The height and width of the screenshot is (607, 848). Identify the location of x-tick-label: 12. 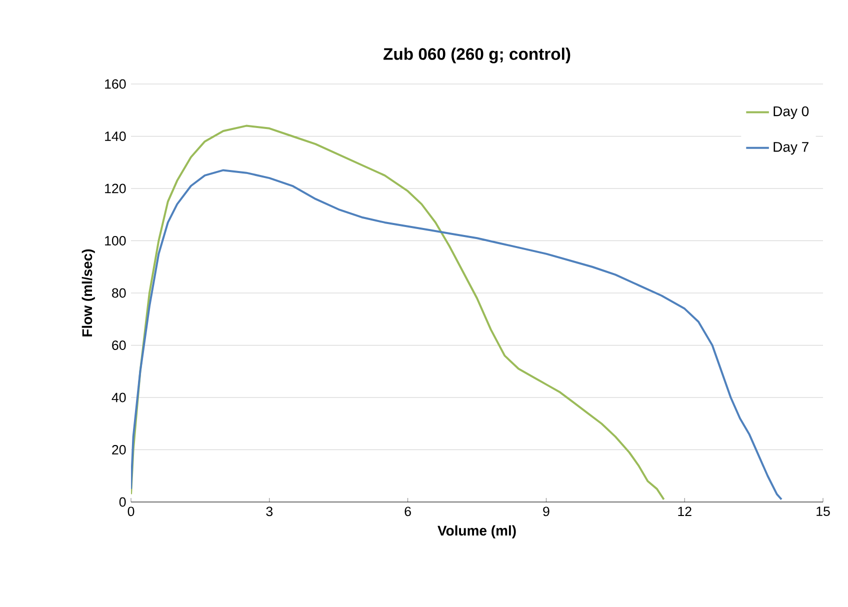
(685, 511).